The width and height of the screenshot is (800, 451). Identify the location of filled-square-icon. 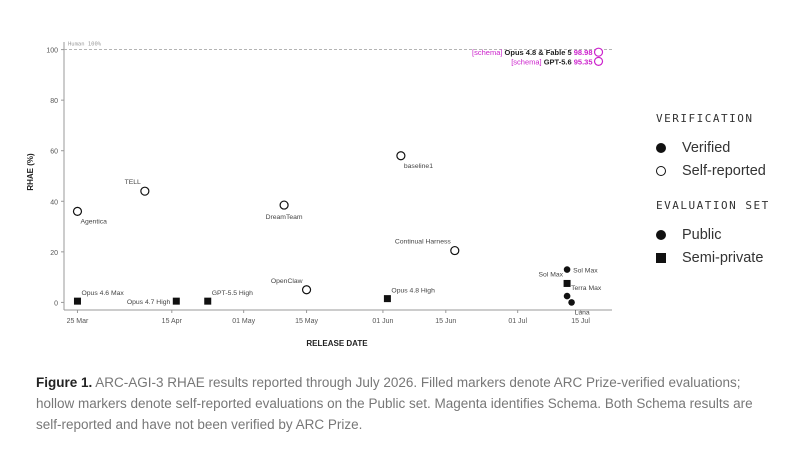
(661, 257).